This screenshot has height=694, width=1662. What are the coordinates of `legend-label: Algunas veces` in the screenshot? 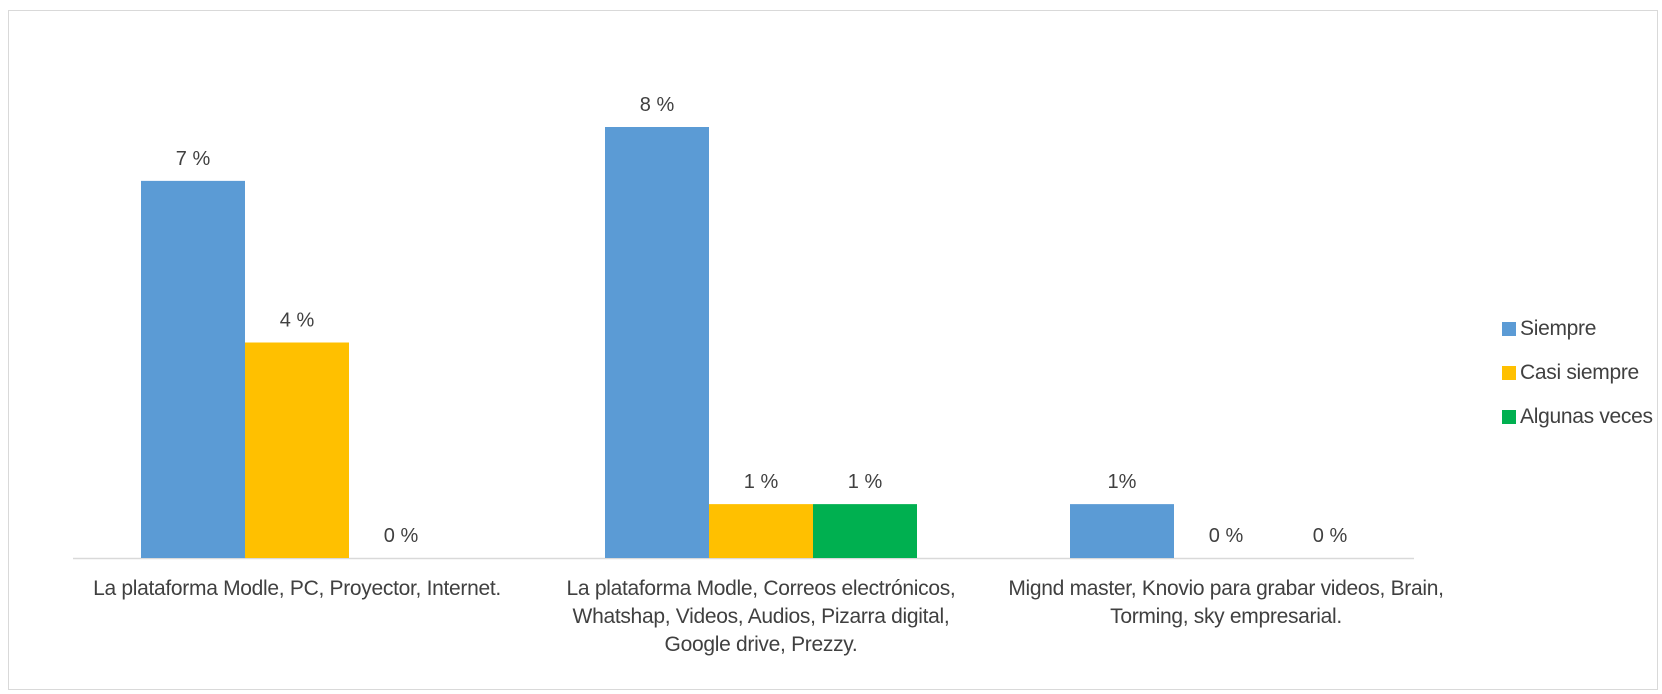 It's located at (1586, 416).